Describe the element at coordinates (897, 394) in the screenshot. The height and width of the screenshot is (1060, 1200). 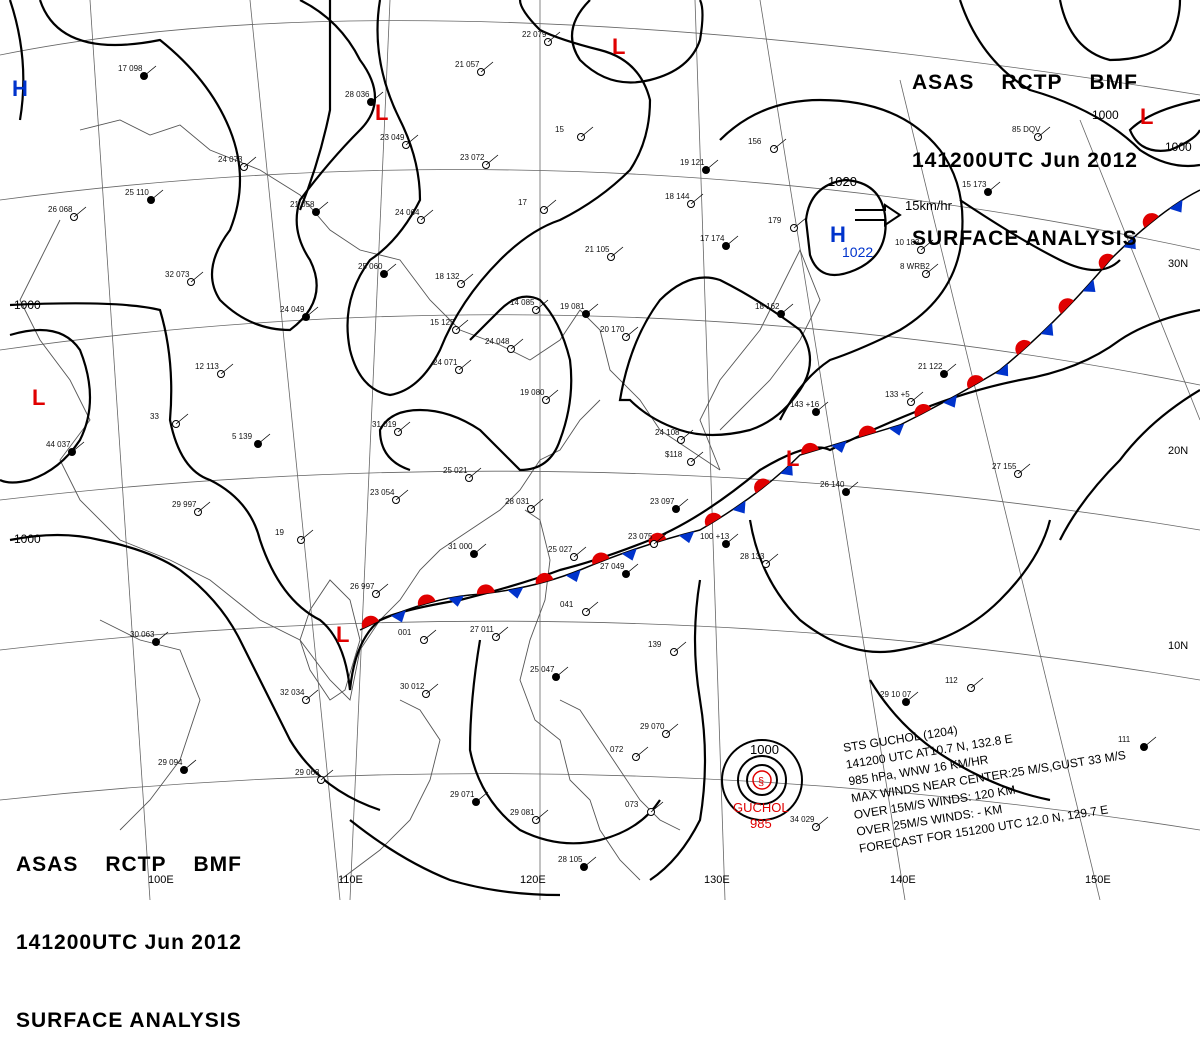
I see `station-label: 133 +5` at that location.